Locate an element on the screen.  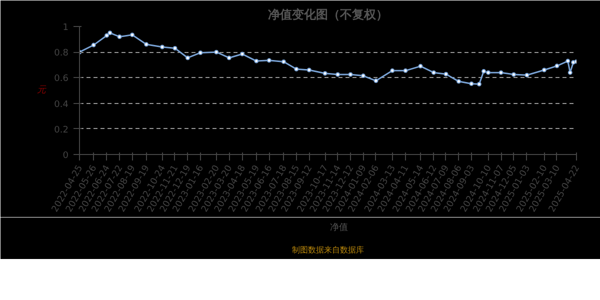
text: 净值 is located at coordinates (339, 228).